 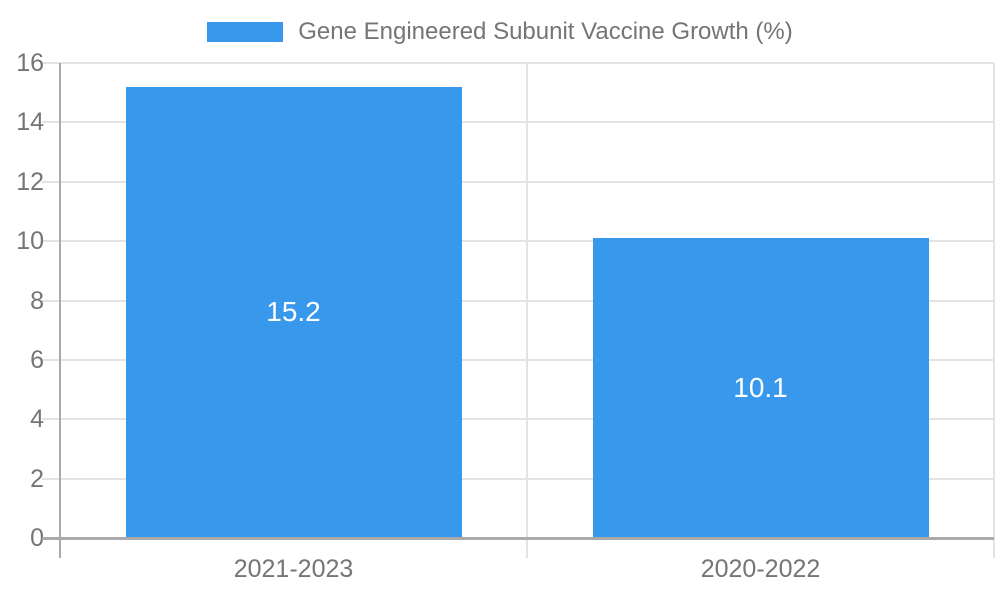 I want to click on legend-swatch-icon, so click(x=245, y=32).